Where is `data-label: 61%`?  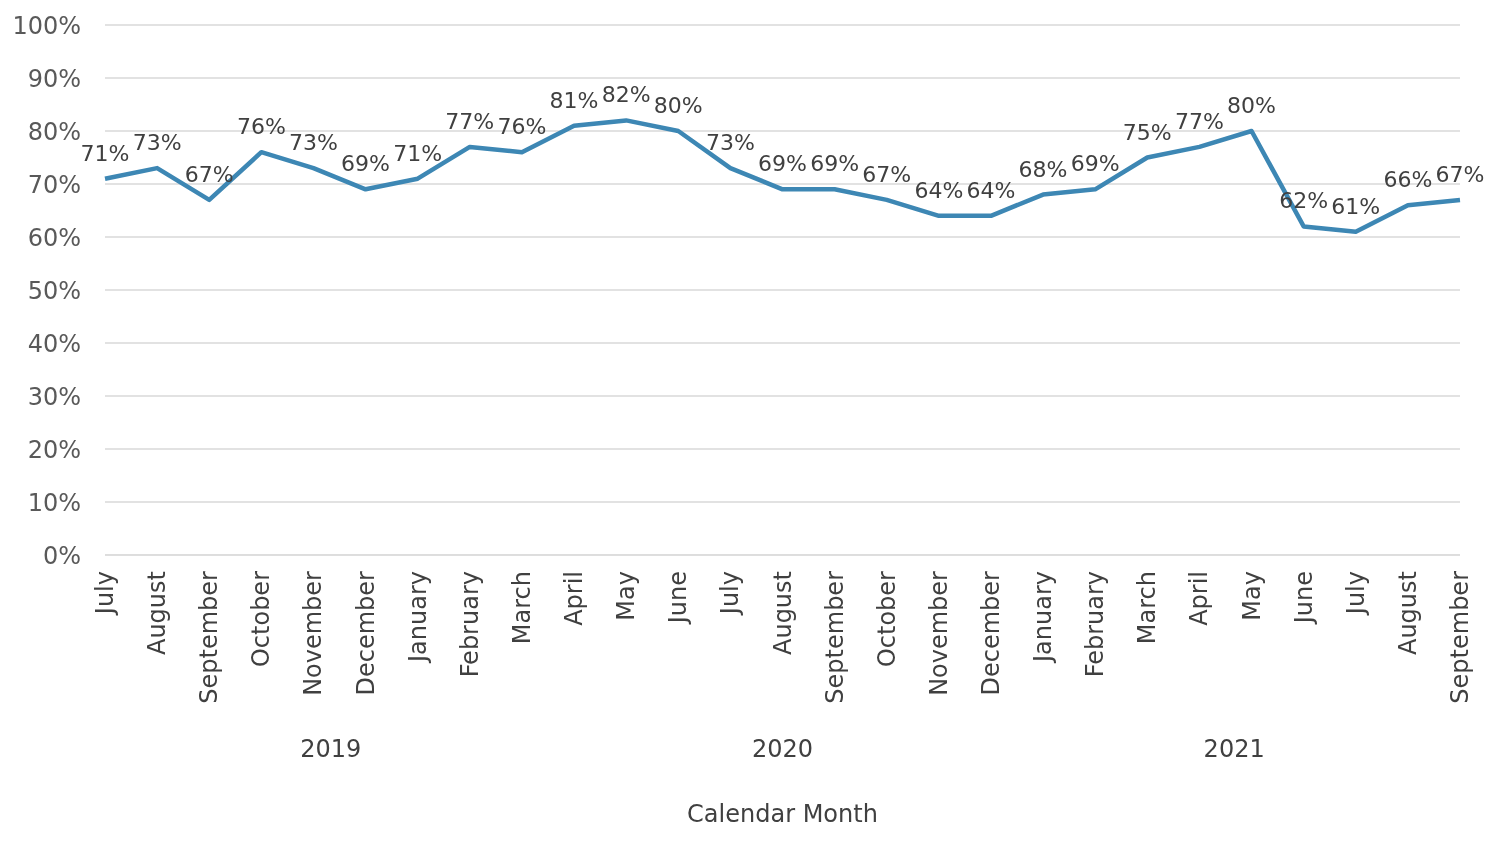 data-label: 61% is located at coordinates (1356, 206).